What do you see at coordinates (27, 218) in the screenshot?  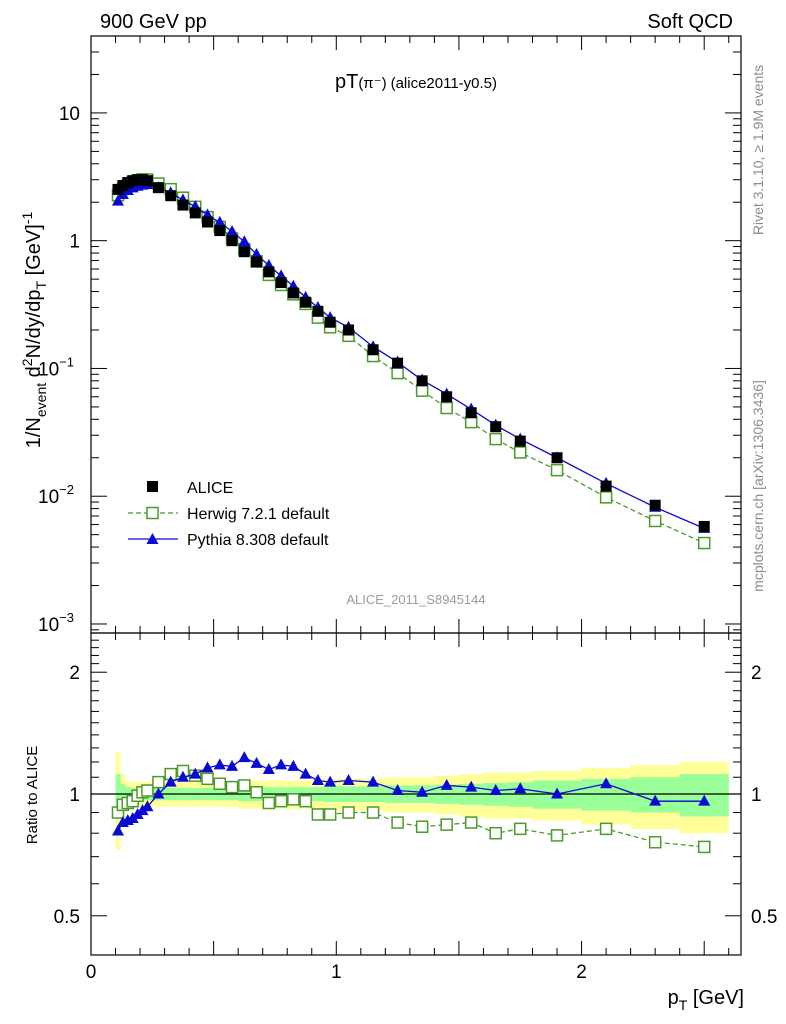 I see `ylabel-h: -1` at bounding box center [27, 218].